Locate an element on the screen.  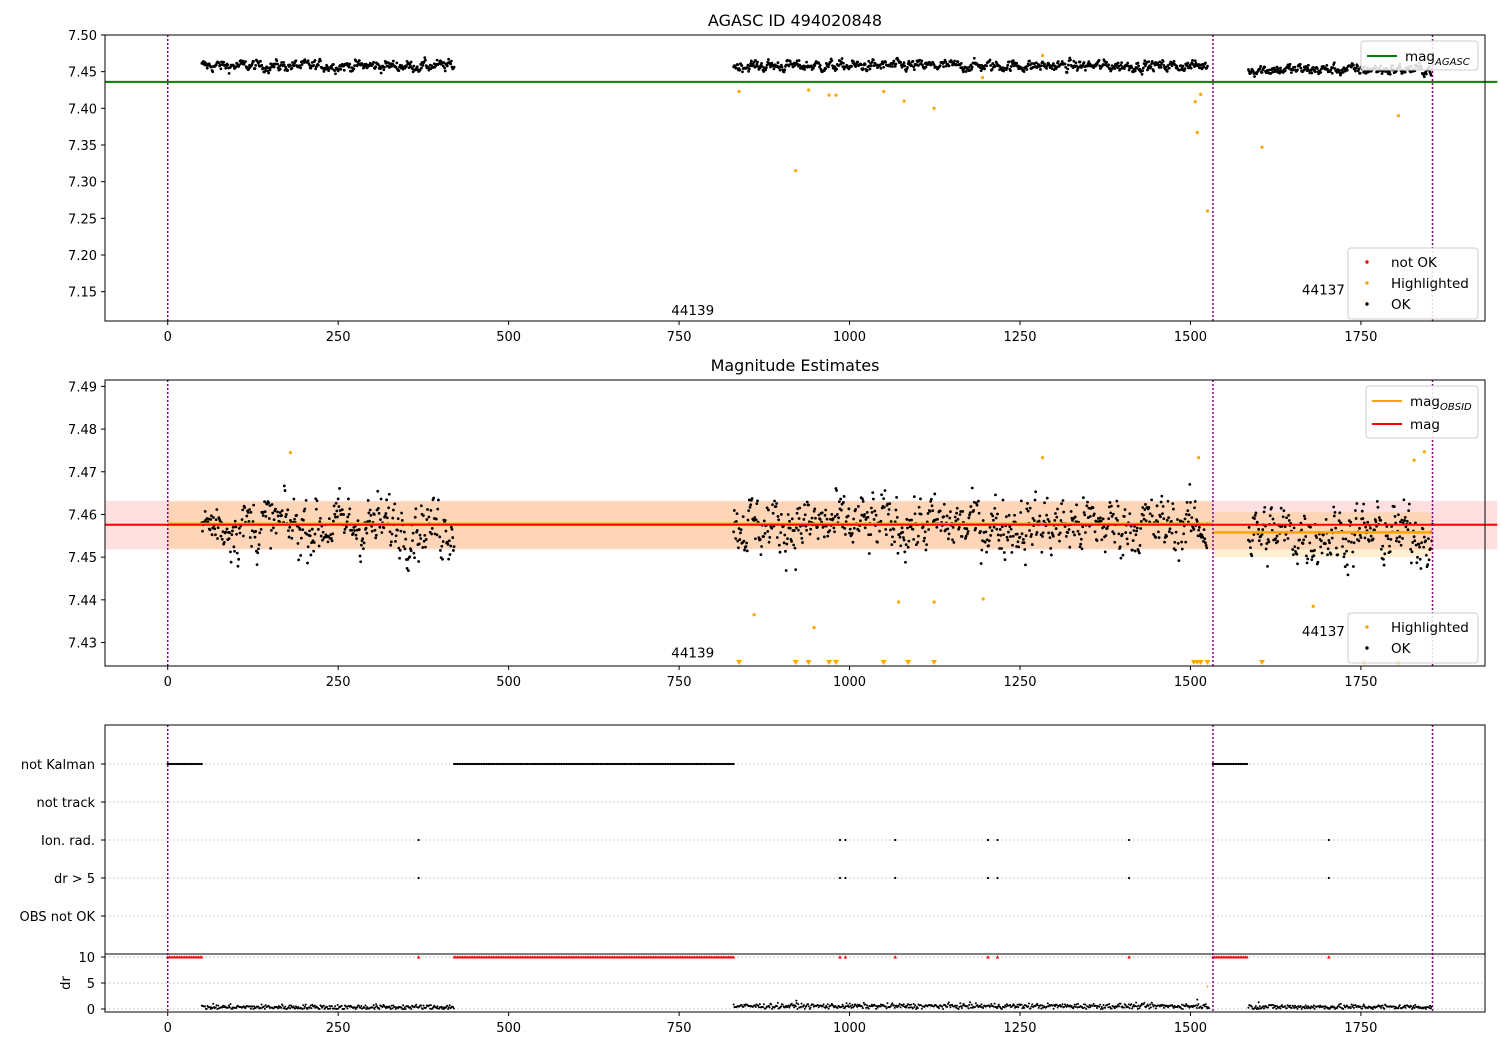
panel2-xtick-label-2: 500 is located at coordinates (508, 682).